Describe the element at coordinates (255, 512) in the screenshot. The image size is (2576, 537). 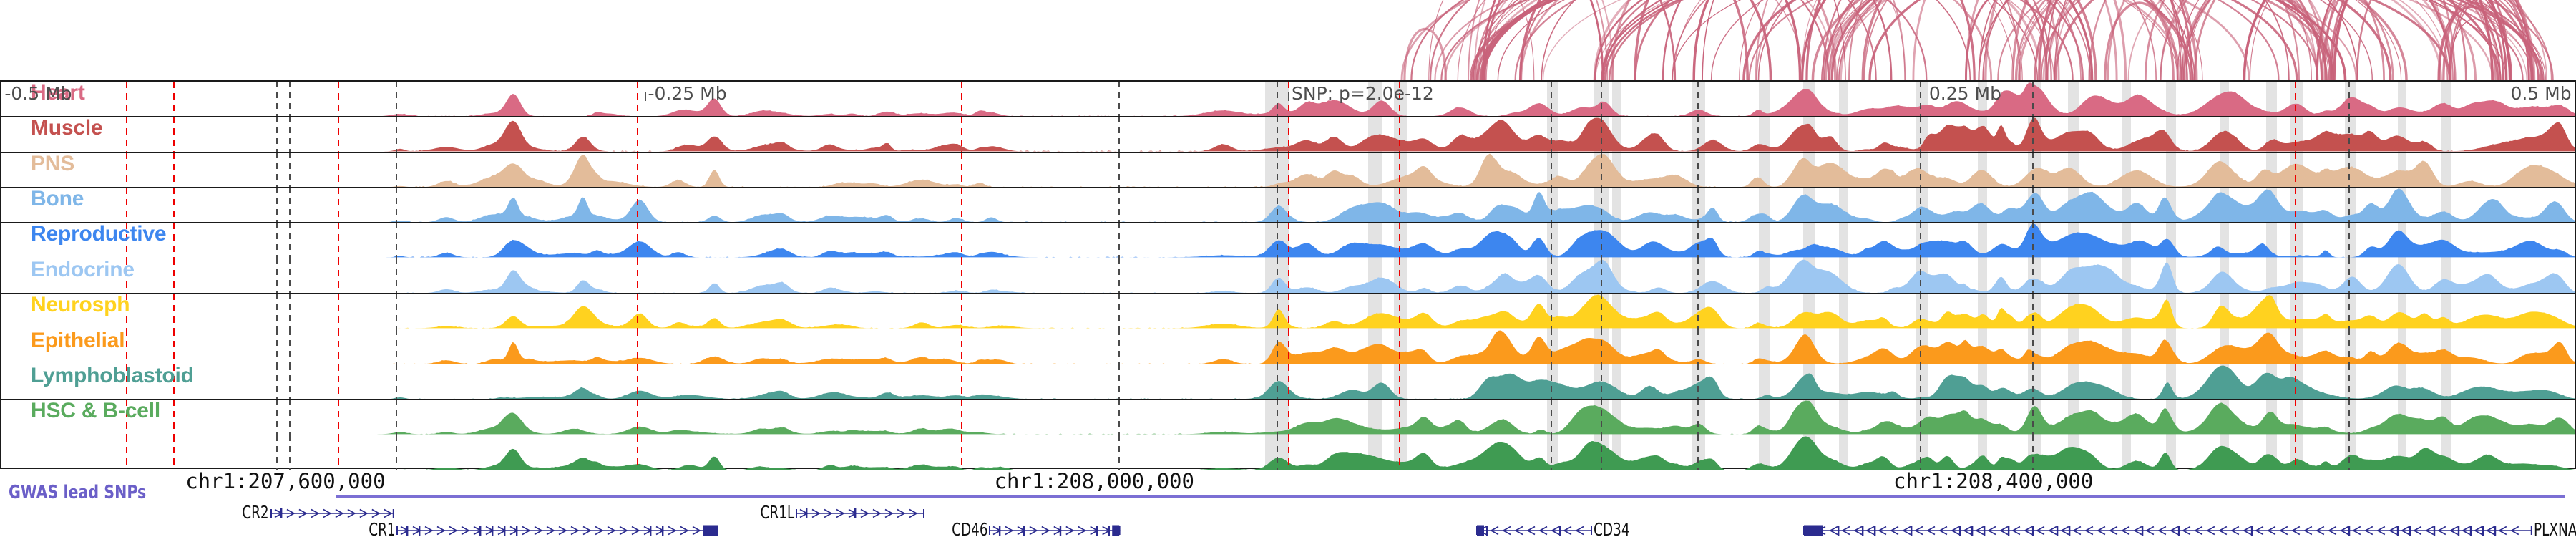
I see `gene-label-cr2: CR2` at that location.